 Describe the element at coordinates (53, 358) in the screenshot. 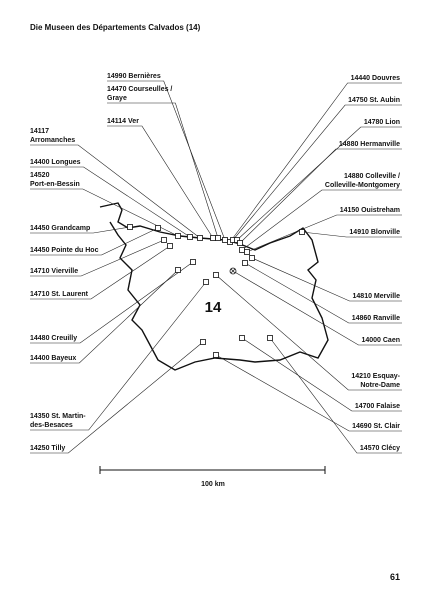

I see `museum-label: 14400 Bayeux` at that location.